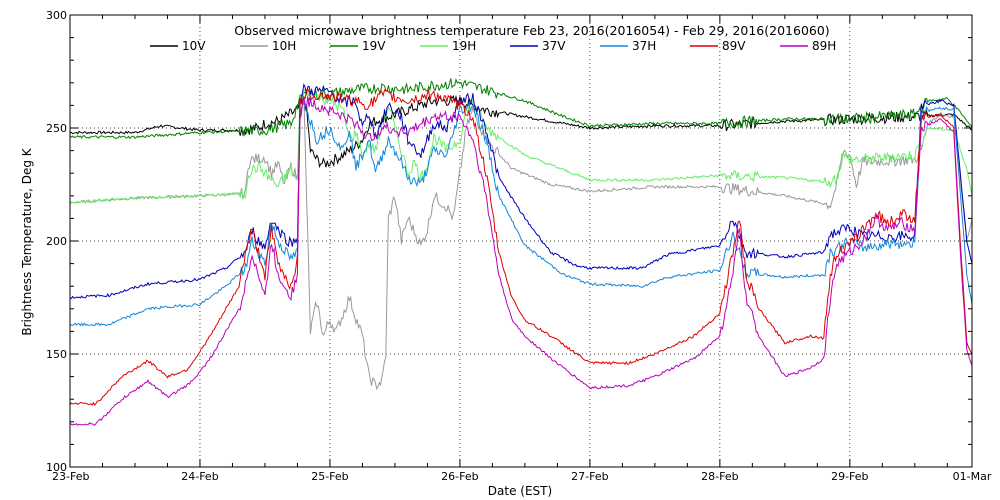 Image resolution: width=1000 pixels, height=500 pixels. What do you see at coordinates (644, 46) in the screenshot?
I see `legend-label-37h: 37H` at bounding box center [644, 46].